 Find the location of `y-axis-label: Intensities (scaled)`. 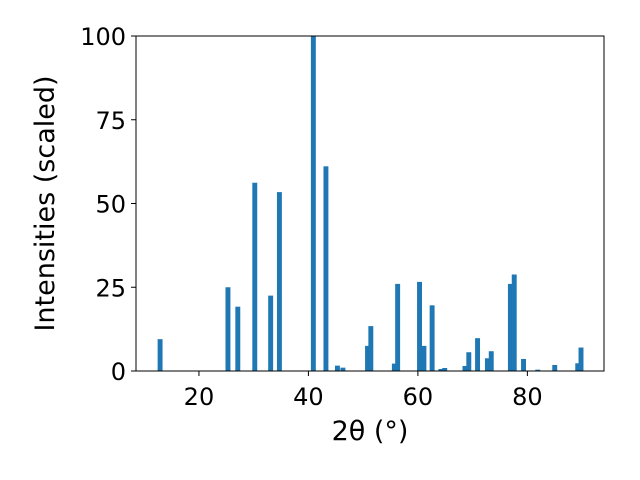

y-axis-label: Intensities (scaled) is located at coordinates (45, 203).